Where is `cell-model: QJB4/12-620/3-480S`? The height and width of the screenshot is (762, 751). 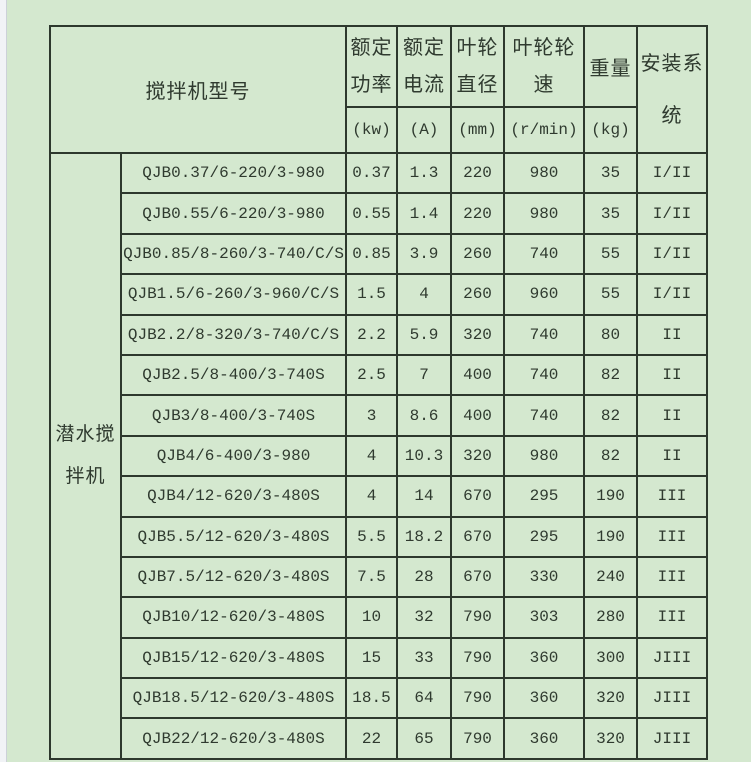
cell-model: QJB4/12-620/3-480S is located at coordinates (233, 496).